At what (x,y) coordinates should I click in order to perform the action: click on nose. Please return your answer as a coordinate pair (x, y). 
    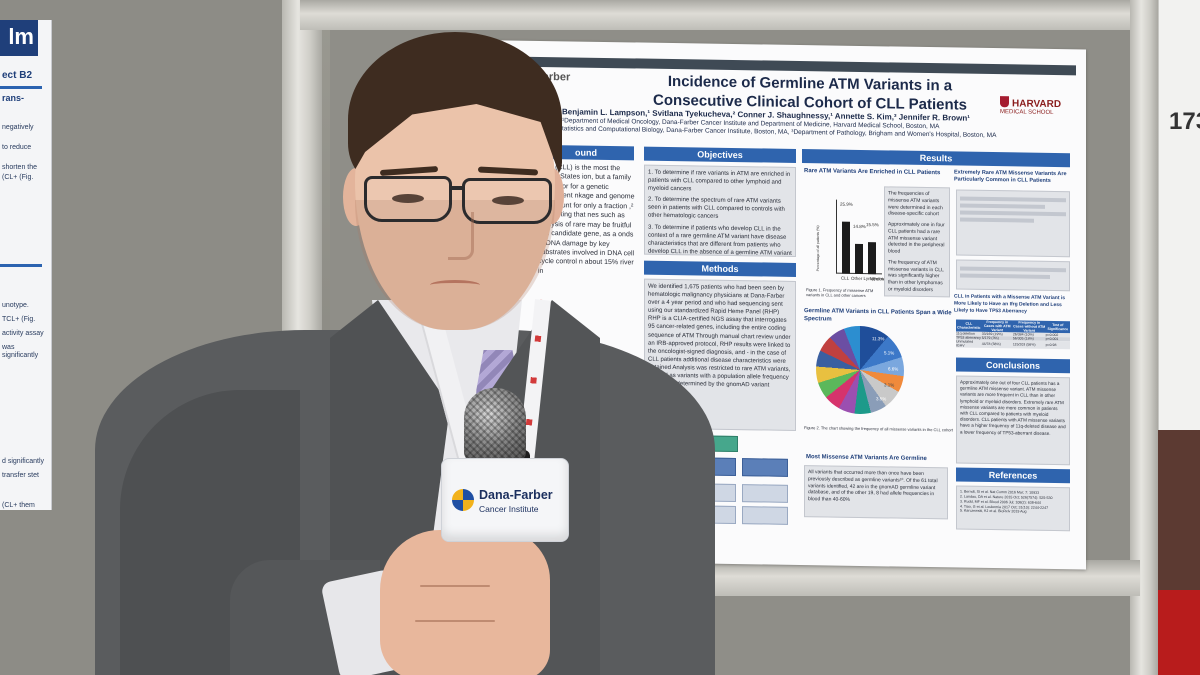
    Looking at the image, I should click on (461, 236).